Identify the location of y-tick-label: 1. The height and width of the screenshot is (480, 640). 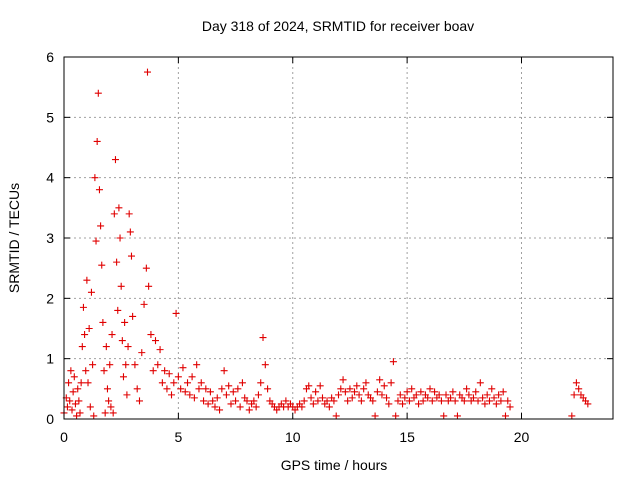
(50, 359).